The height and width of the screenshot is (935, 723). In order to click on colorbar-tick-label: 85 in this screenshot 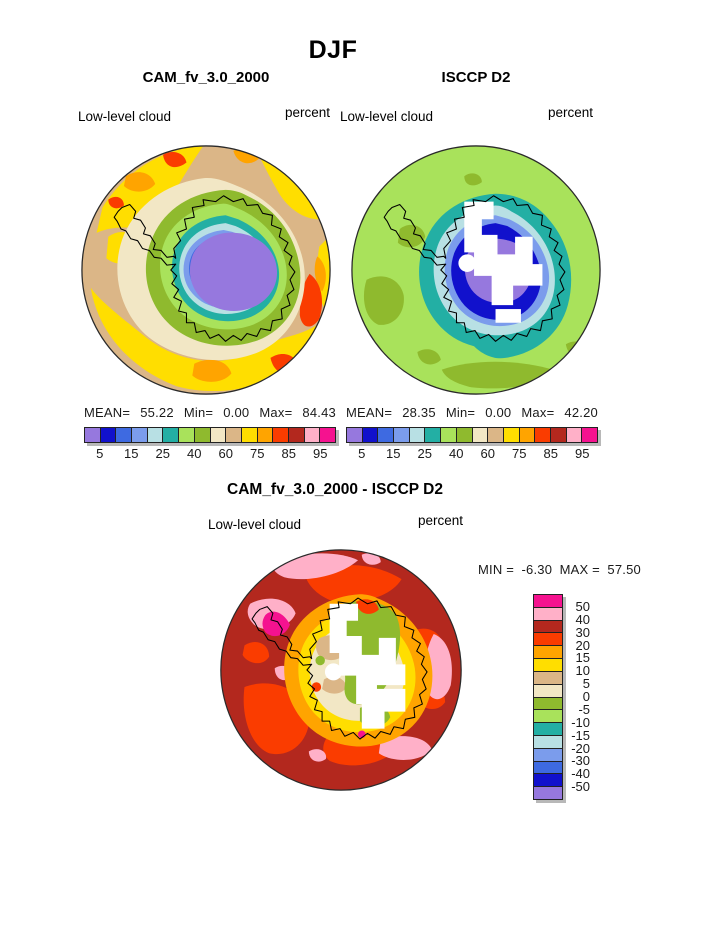, I will do `click(550, 453)`.